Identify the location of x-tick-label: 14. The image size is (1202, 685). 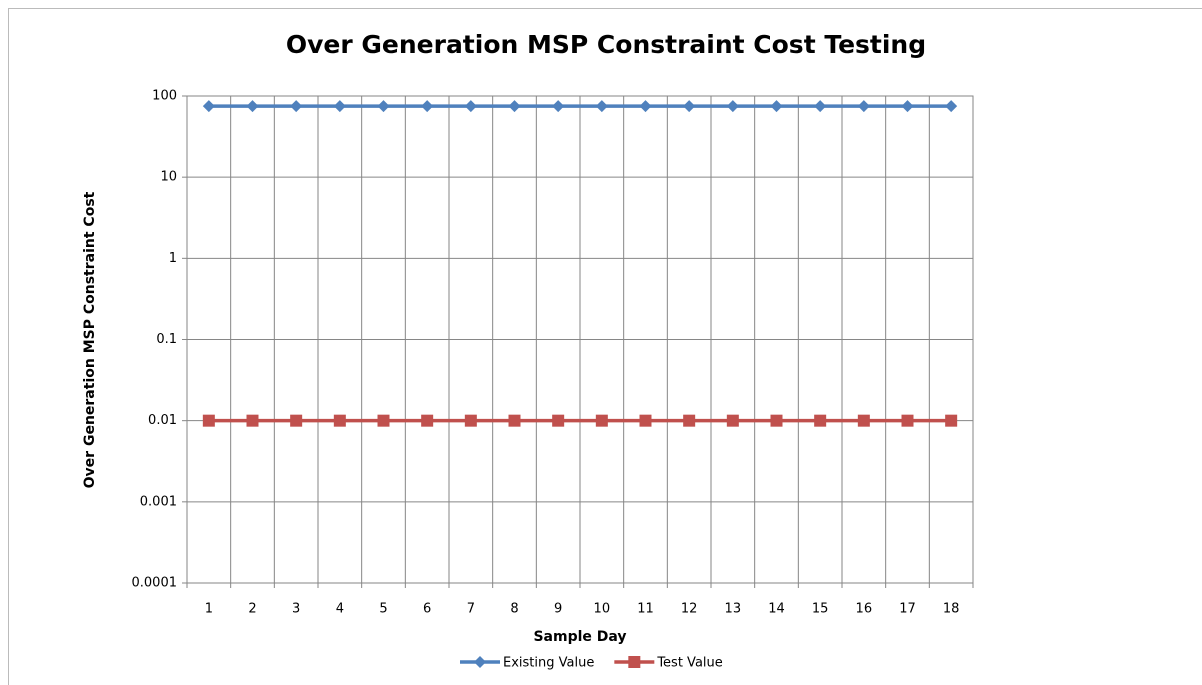
(776, 609).